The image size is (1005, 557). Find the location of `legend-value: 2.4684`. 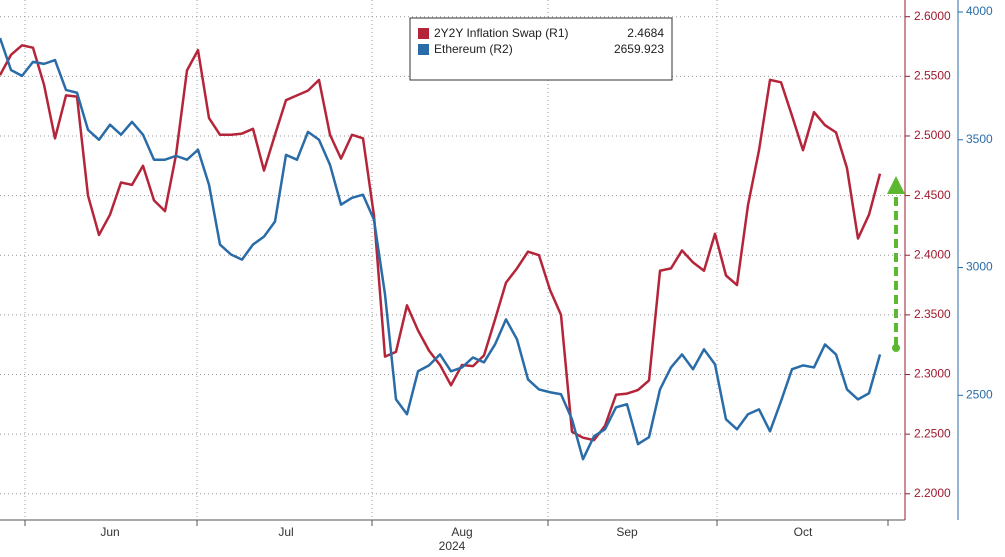

legend-value: 2.4684 is located at coordinates (645, 33).